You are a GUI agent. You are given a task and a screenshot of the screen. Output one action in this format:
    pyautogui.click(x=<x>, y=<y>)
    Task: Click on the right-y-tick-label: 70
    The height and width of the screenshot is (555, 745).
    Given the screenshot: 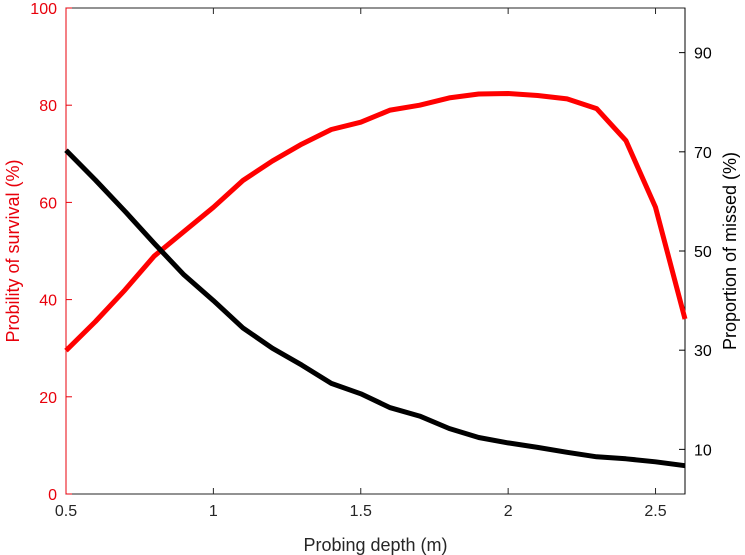 What is the action you would take?
    pyautogui.click(x=703, y=153)
    